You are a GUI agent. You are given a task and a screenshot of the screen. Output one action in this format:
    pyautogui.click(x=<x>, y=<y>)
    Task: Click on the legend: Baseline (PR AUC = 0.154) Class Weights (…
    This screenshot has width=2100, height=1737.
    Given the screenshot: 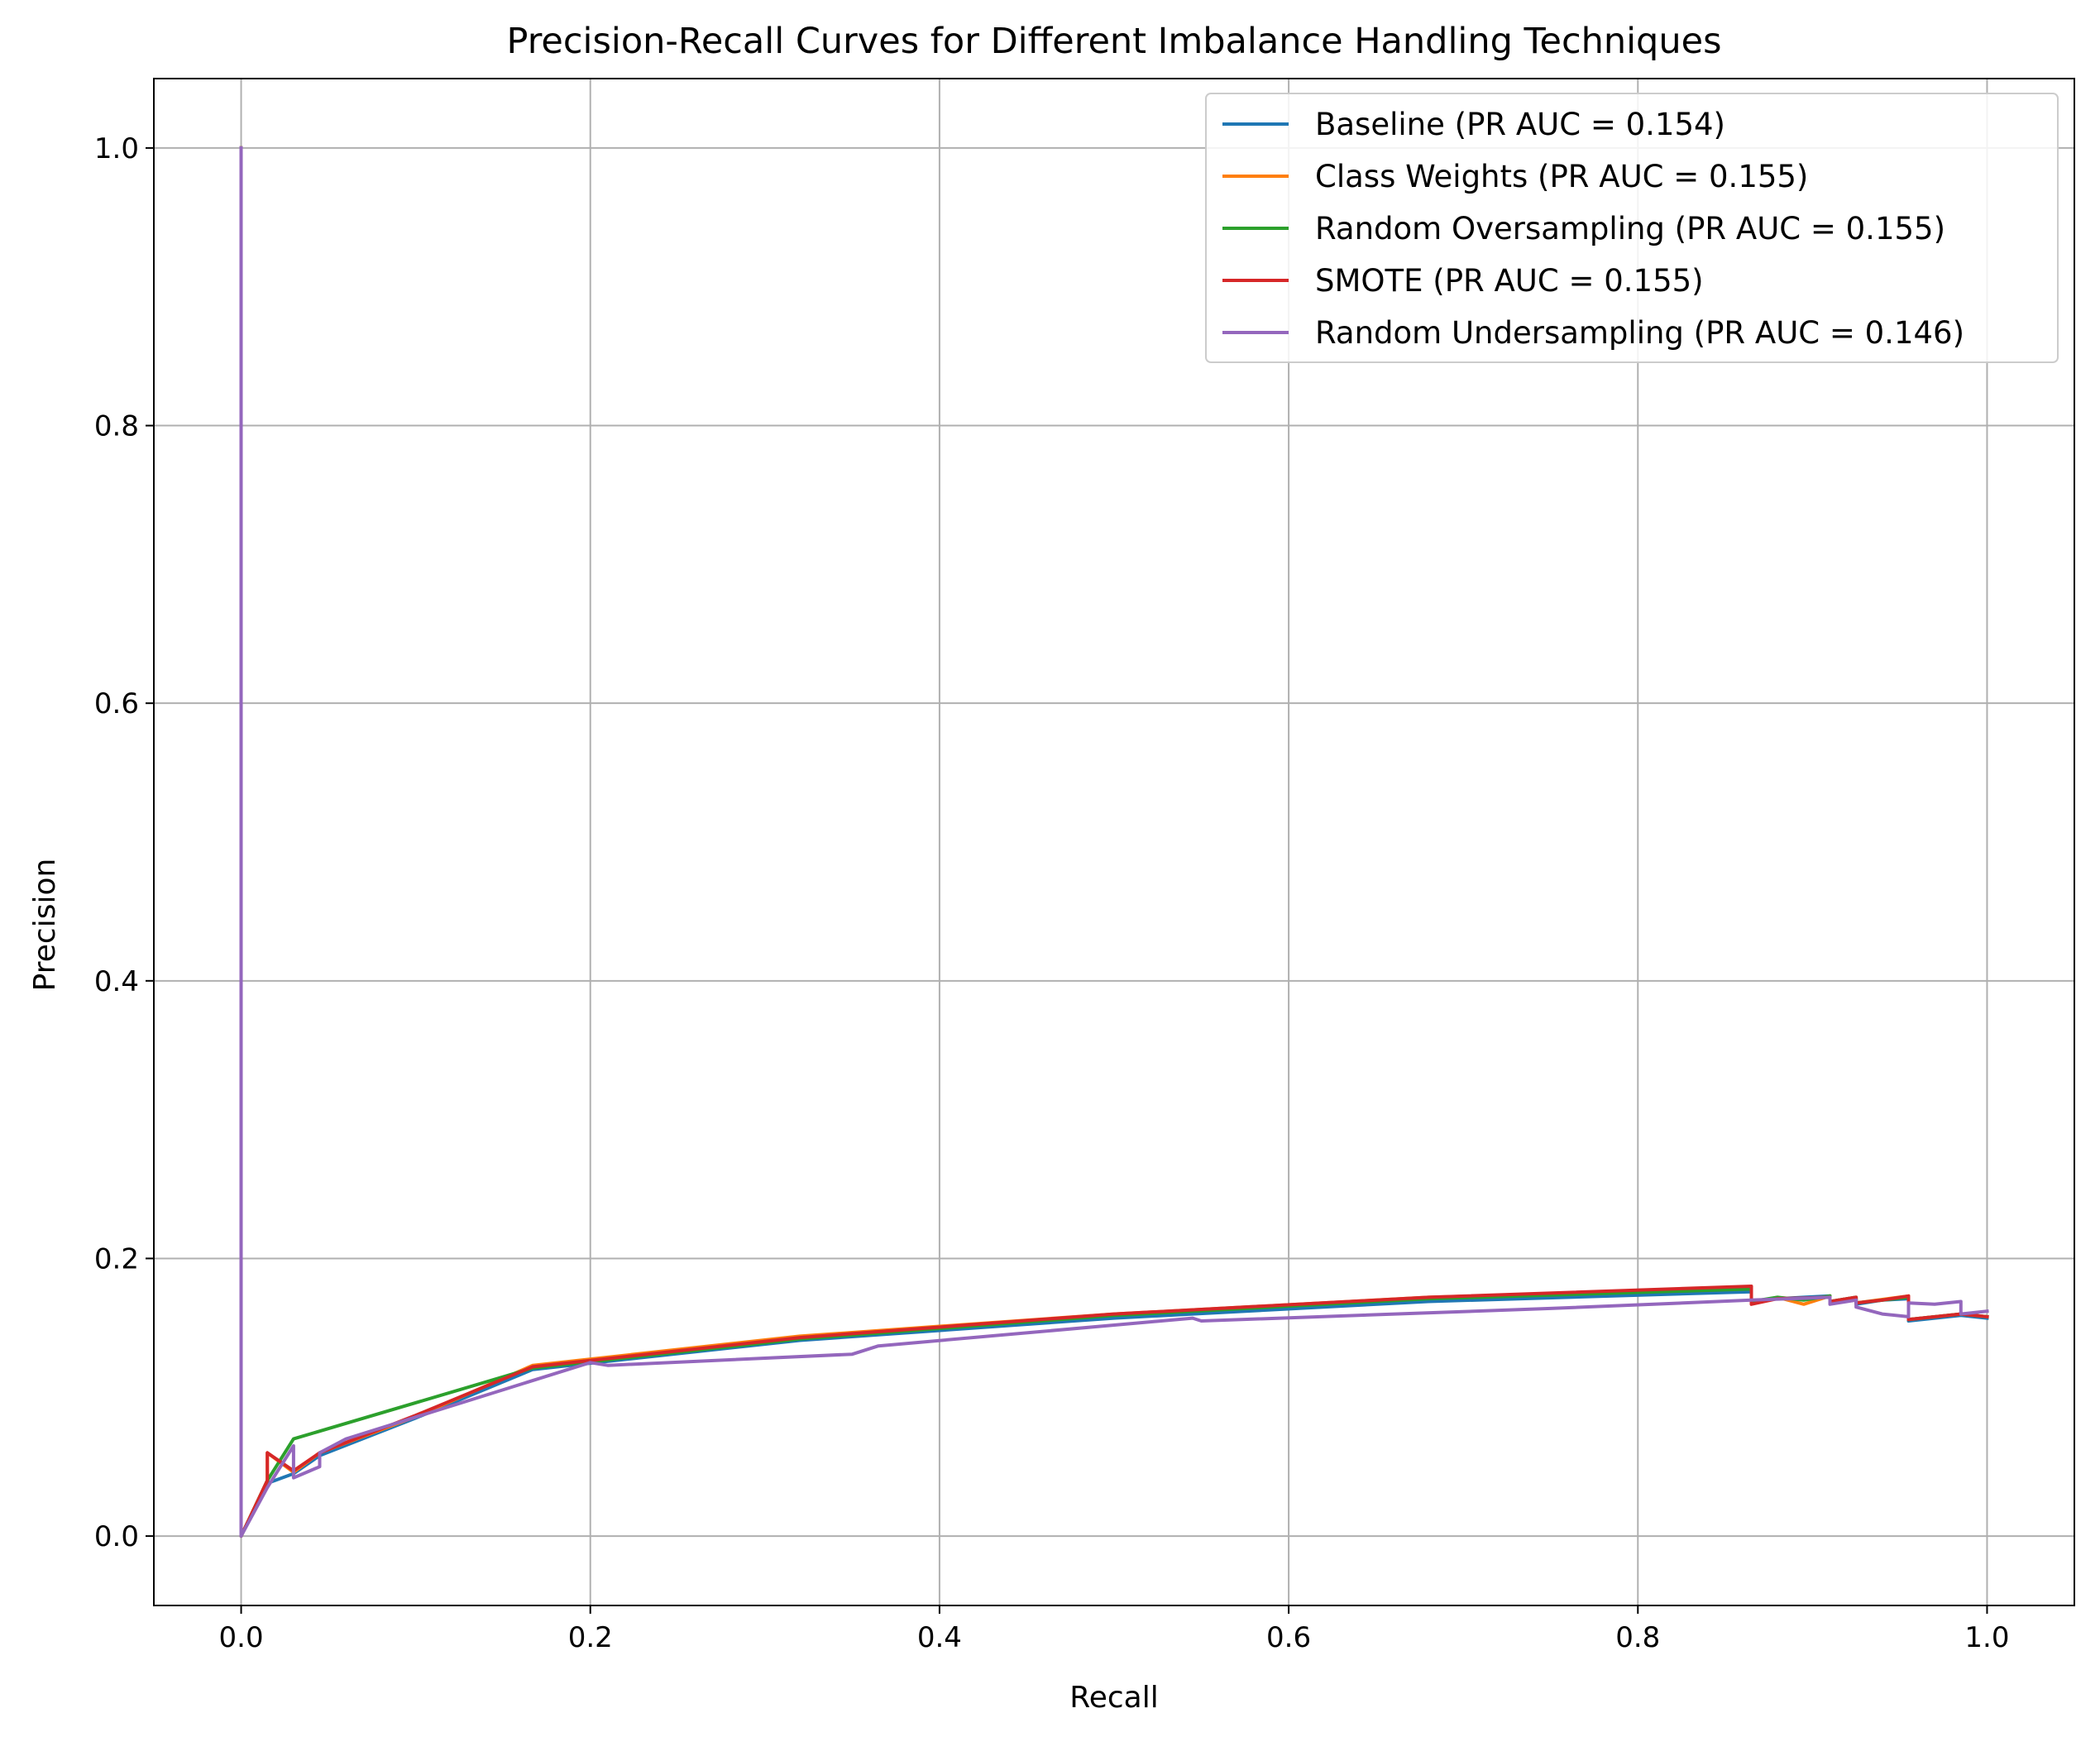 What is the action you would take?
    pyautogui.click(x=1632, y=228)
    